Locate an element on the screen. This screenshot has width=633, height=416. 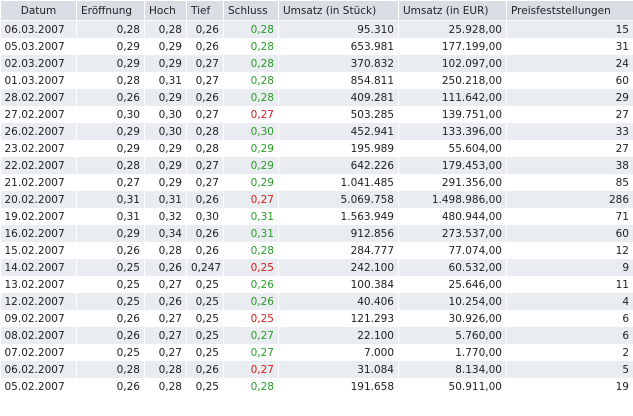
table-cell: 12 is located at coordinates (569, 250).